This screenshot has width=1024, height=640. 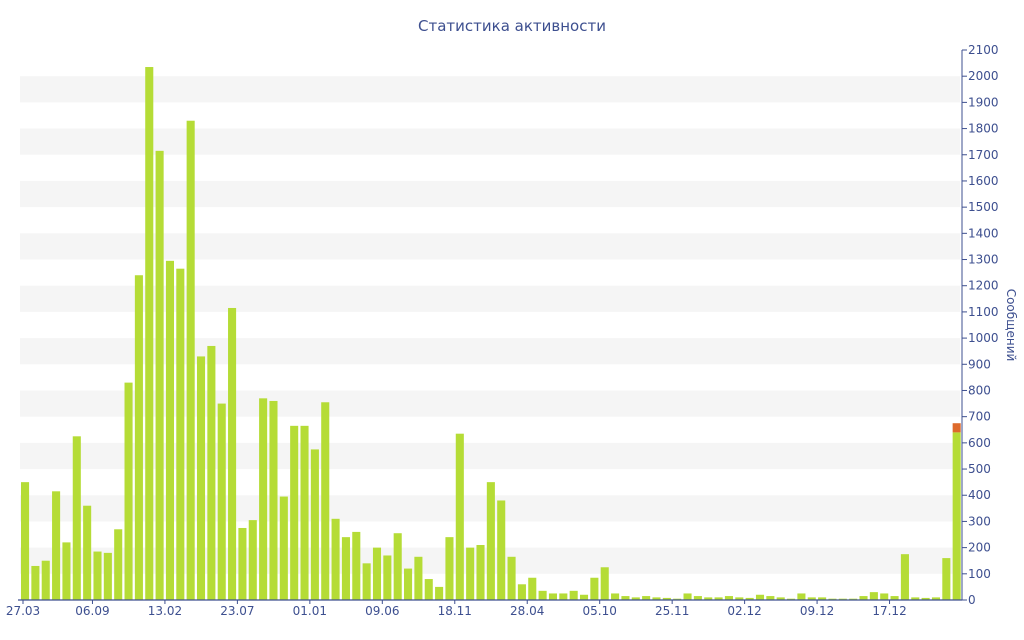 I want to click on x-tick-label: 06.09, so click(x=92, y=611).